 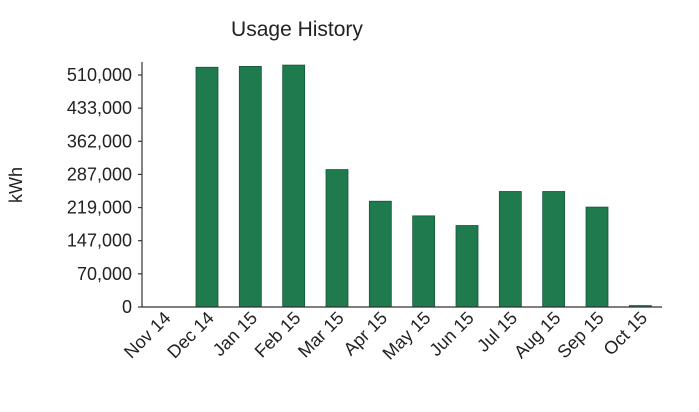 I want to click on y-tick-label: 219,000, so click(x=99, y=208).